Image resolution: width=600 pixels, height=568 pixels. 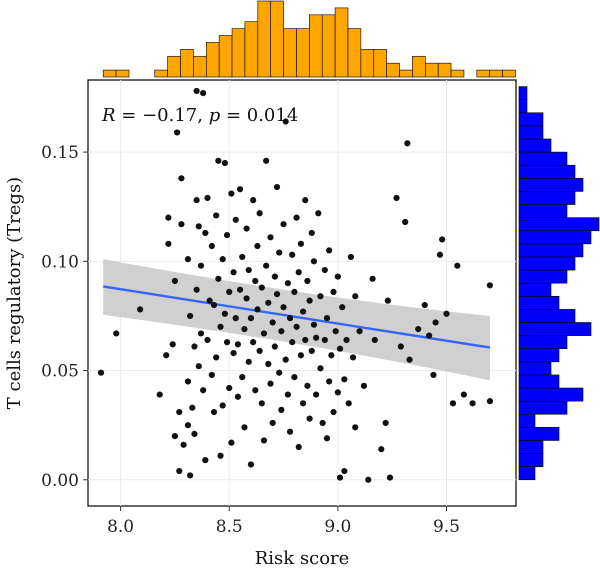 What do you see at coordinates (108, 115) in the screenshot?
I see `r-symbol: R` at bounding box center [108, 115].